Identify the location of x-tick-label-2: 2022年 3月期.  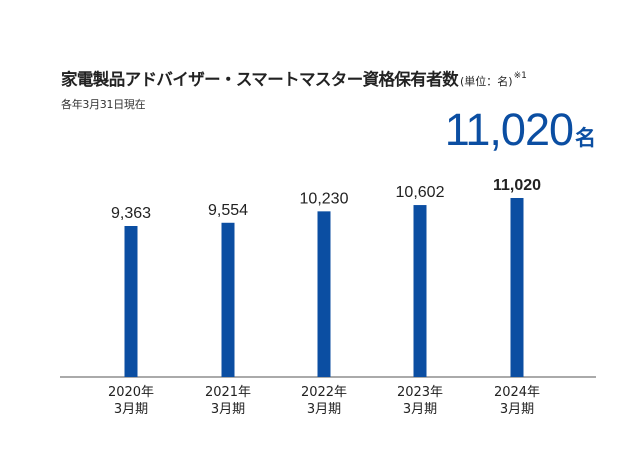
(324, 401).